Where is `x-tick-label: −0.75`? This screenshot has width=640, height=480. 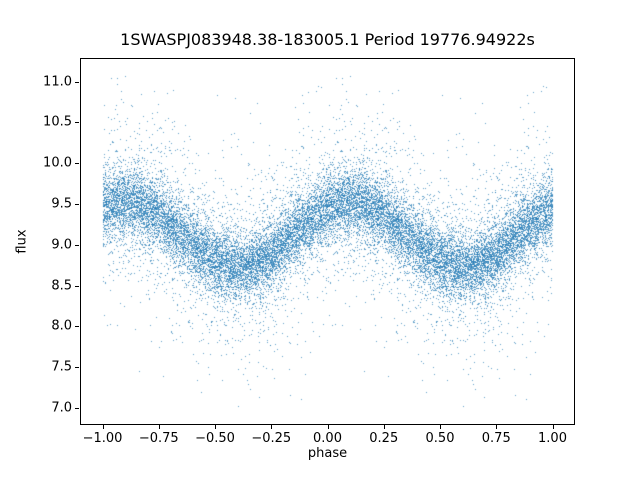 x-tick-label: −0.75 is located at coordinates (158, 438).